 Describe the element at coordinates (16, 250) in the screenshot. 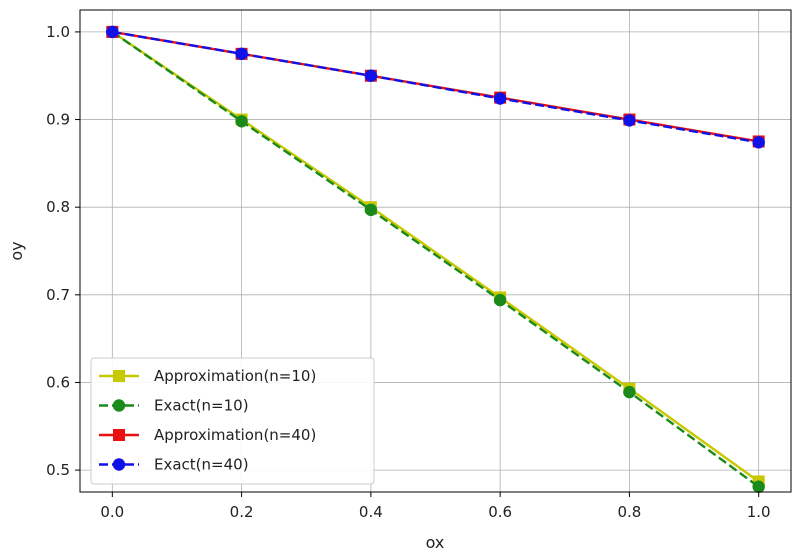

I see `y-axis-label: oy` at that location.